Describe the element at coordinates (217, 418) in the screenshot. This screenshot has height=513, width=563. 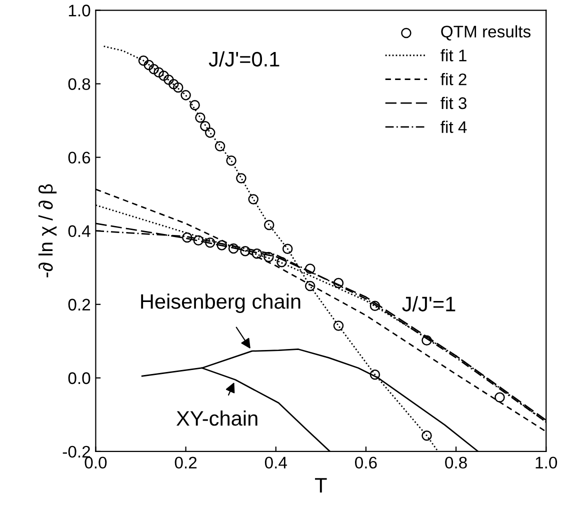
I see `annotation: XY-chain` at that location.